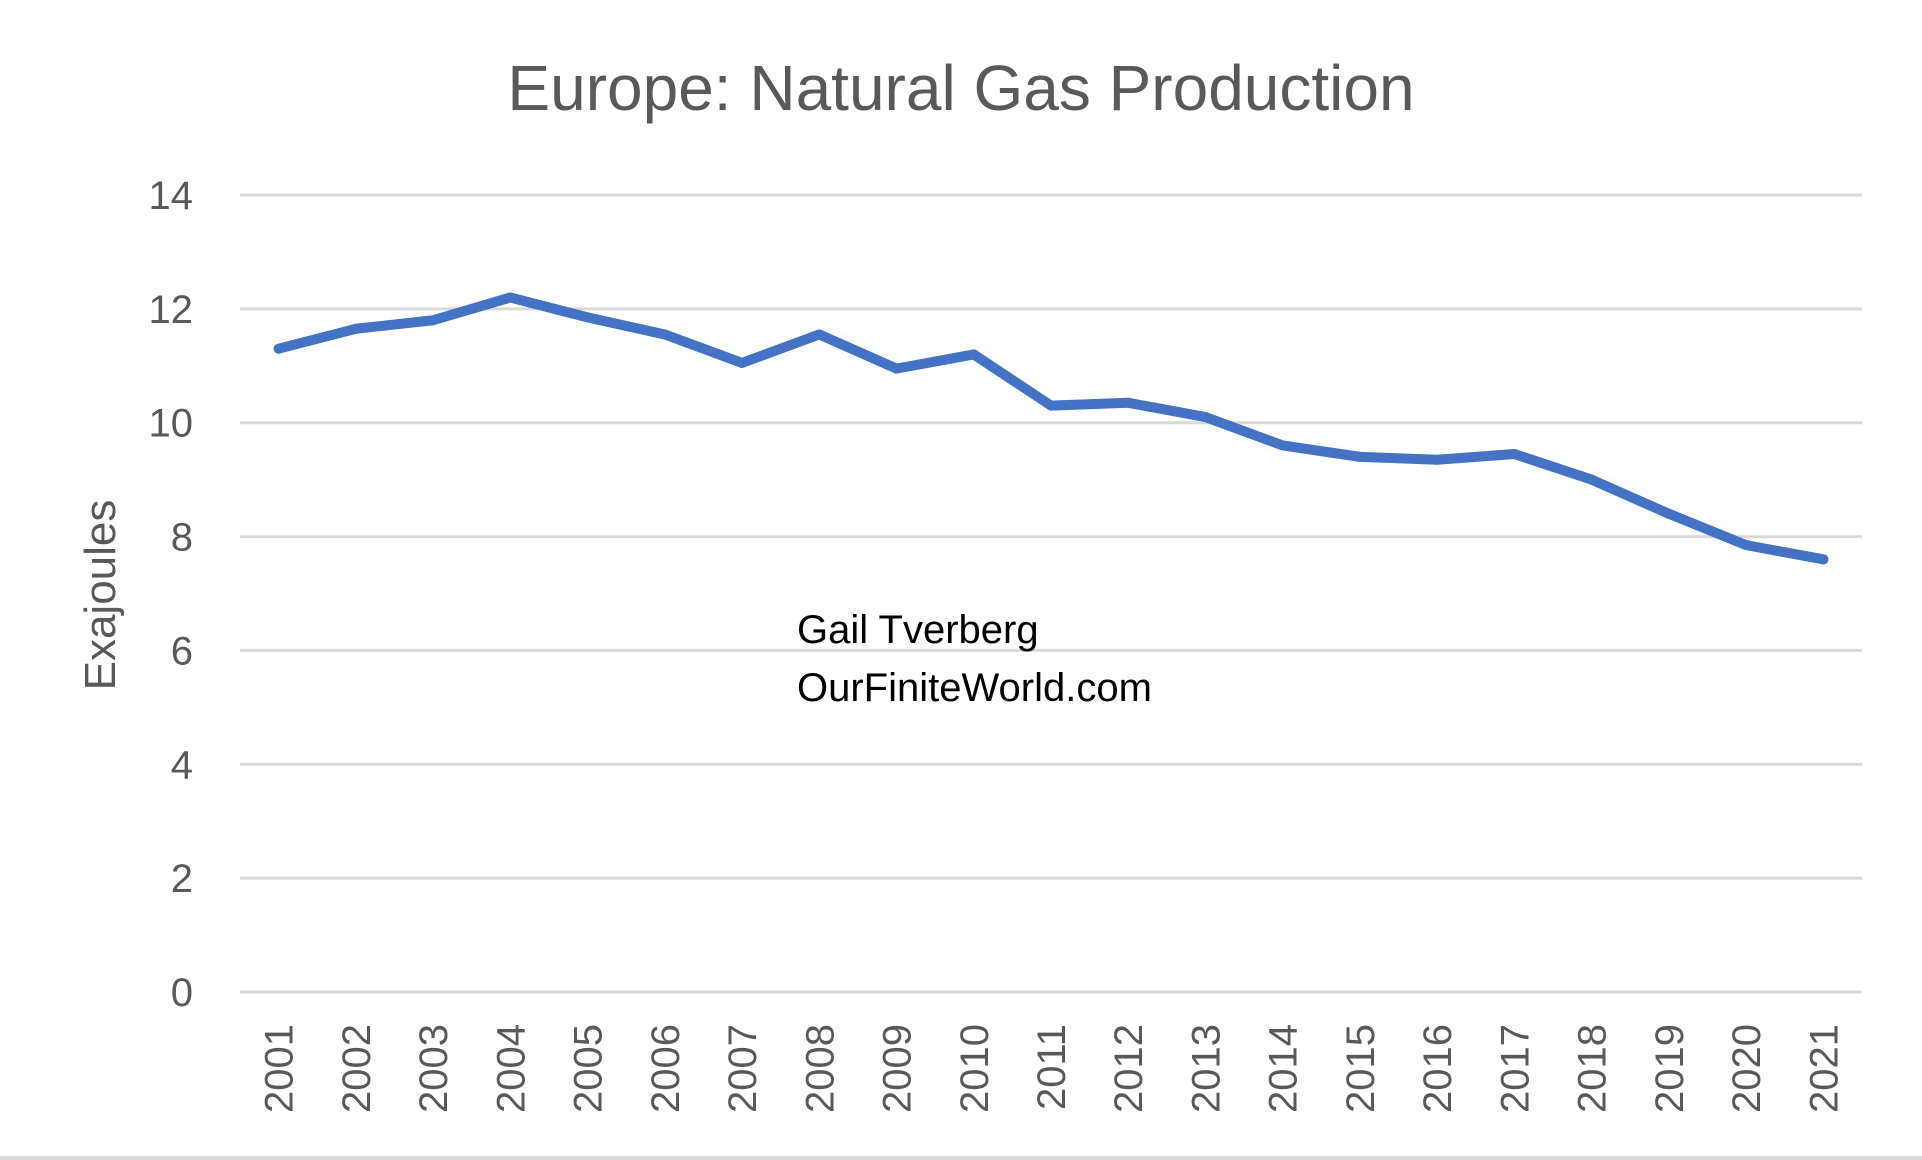 The image size is (1922, 1160). I want to click on x-tick-label: 2004, so click(511, 1068).